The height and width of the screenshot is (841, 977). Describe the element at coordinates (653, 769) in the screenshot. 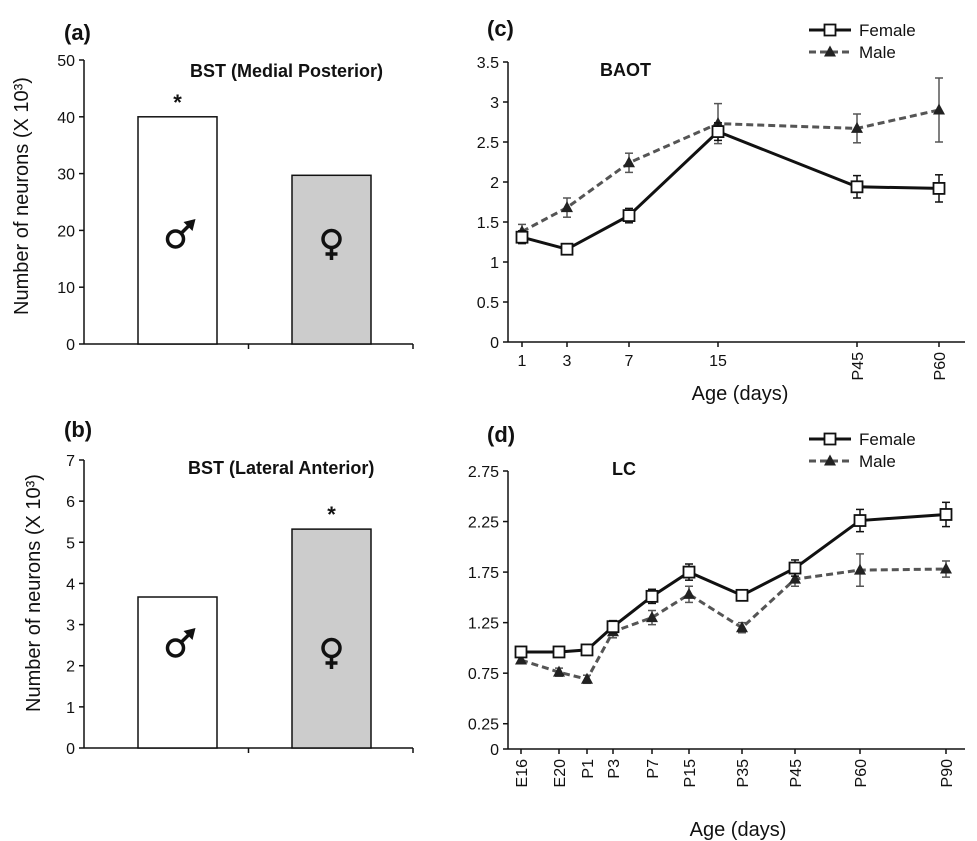

I see `panel-d-x-tick-label: P7` at that location.